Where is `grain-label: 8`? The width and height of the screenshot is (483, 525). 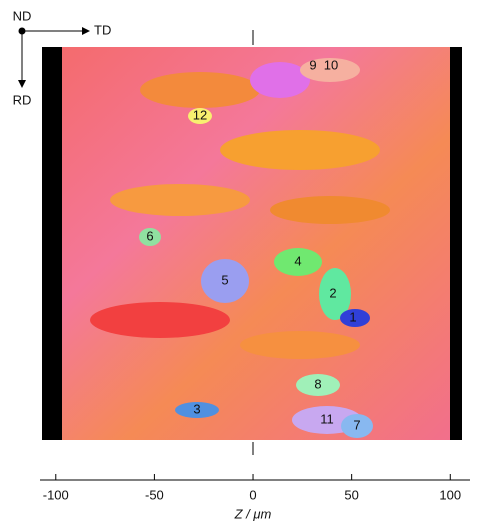
grain-label: 8 is located at coordinates (317, 383).